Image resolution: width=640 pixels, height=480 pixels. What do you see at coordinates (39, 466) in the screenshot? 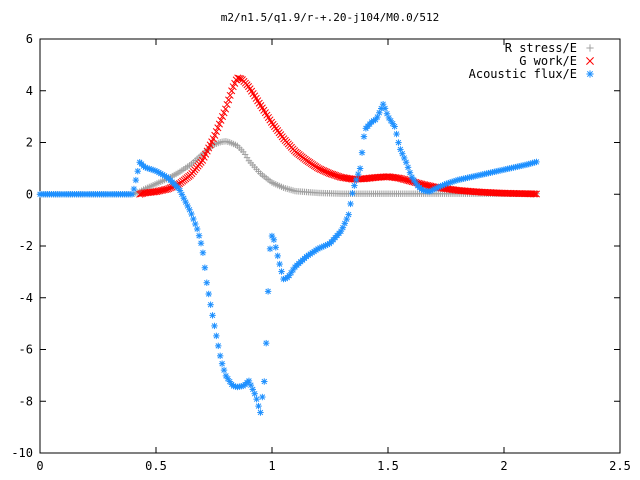
I see `x-tick-label: 0` at bounding box center [39, 466].